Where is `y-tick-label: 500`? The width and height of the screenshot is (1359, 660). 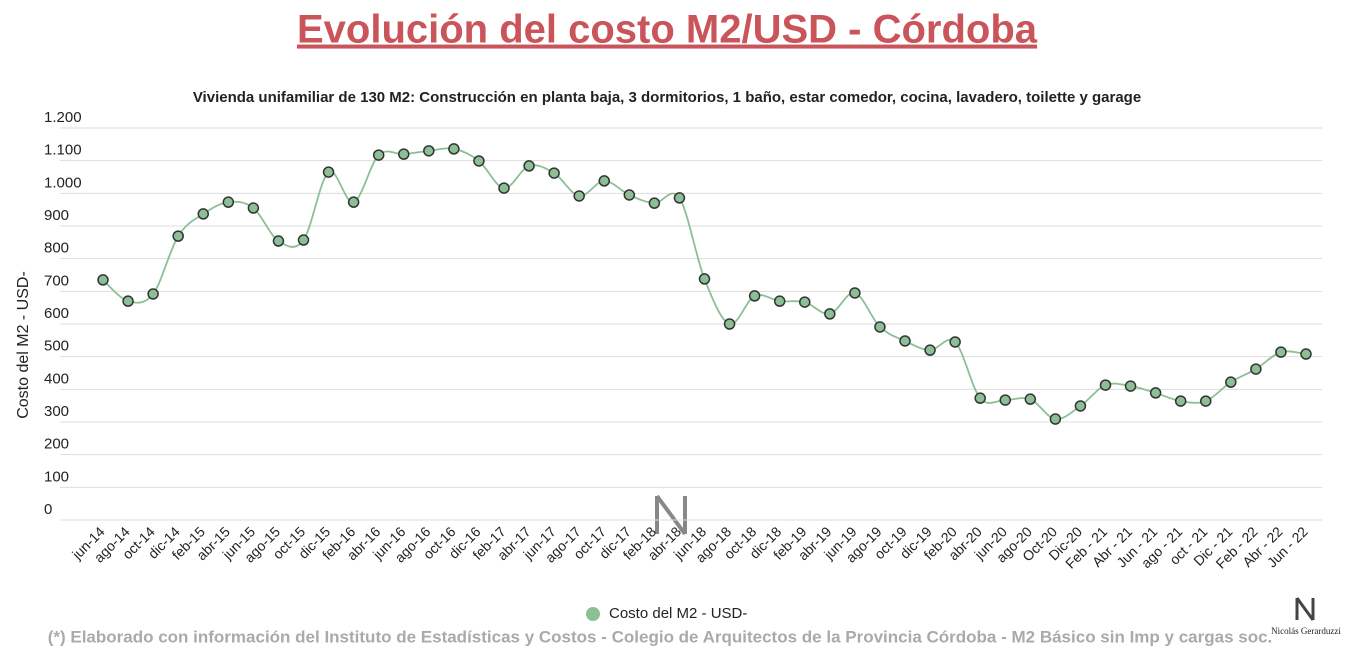 y-tick-label: 500 is located at coordinates (56, 346).